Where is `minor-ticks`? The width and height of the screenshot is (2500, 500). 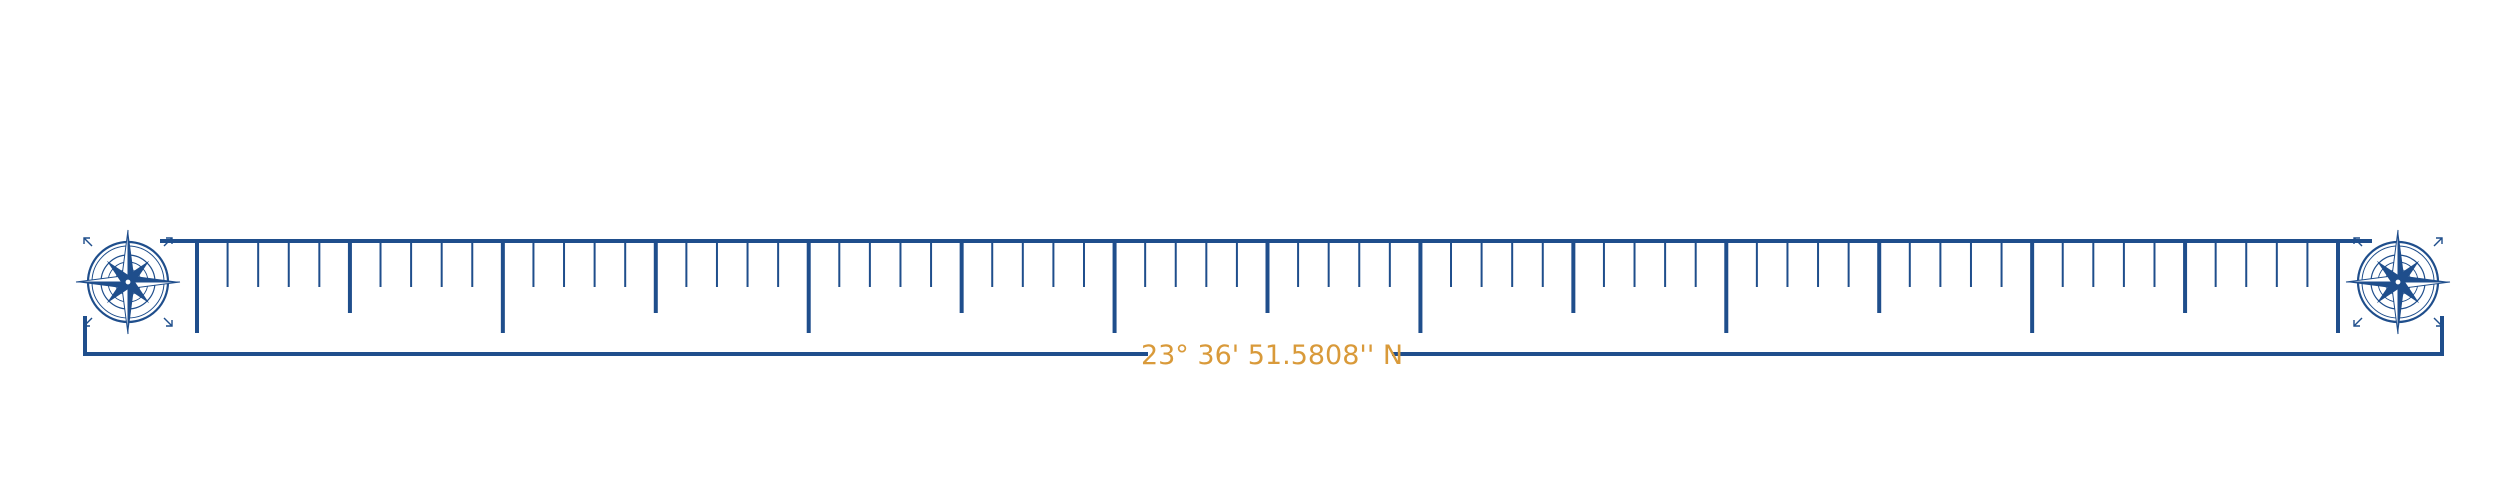
minor-ticks is located at coordinates (1267, 264).